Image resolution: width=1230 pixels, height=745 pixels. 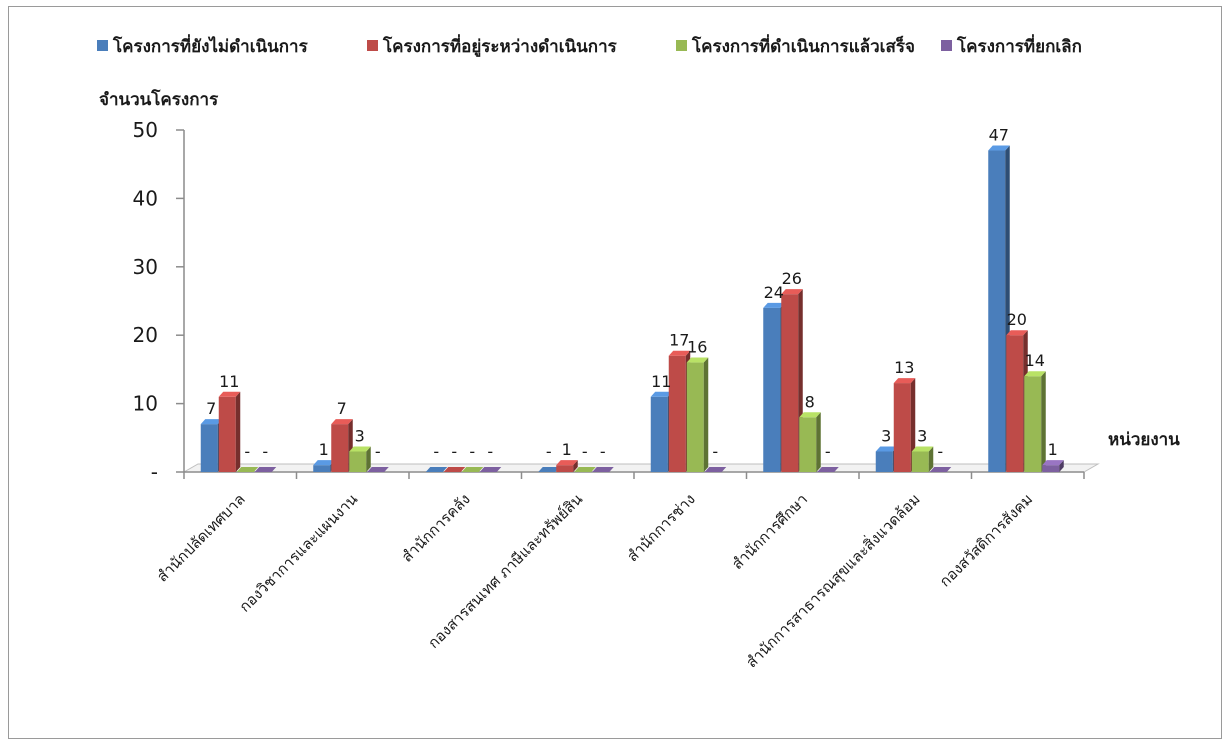 What do you see at coordinates (145, 335) in the screenshot?
I see `y-tick-label: 20` at bounding box center [145, 335].